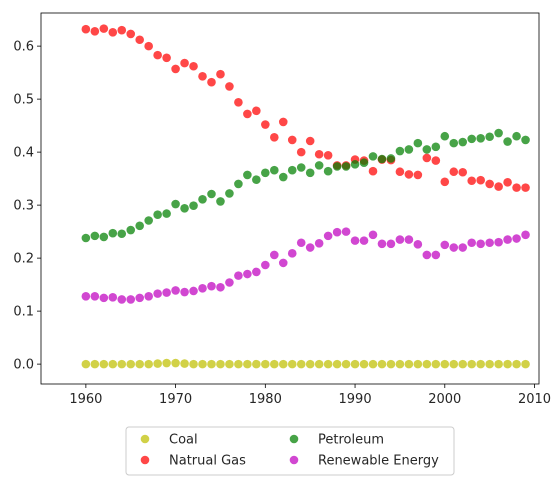 The width and height of the screenshot is (551, 483). I want to click on legend-label: Natrual Gas, so click(207, 461).